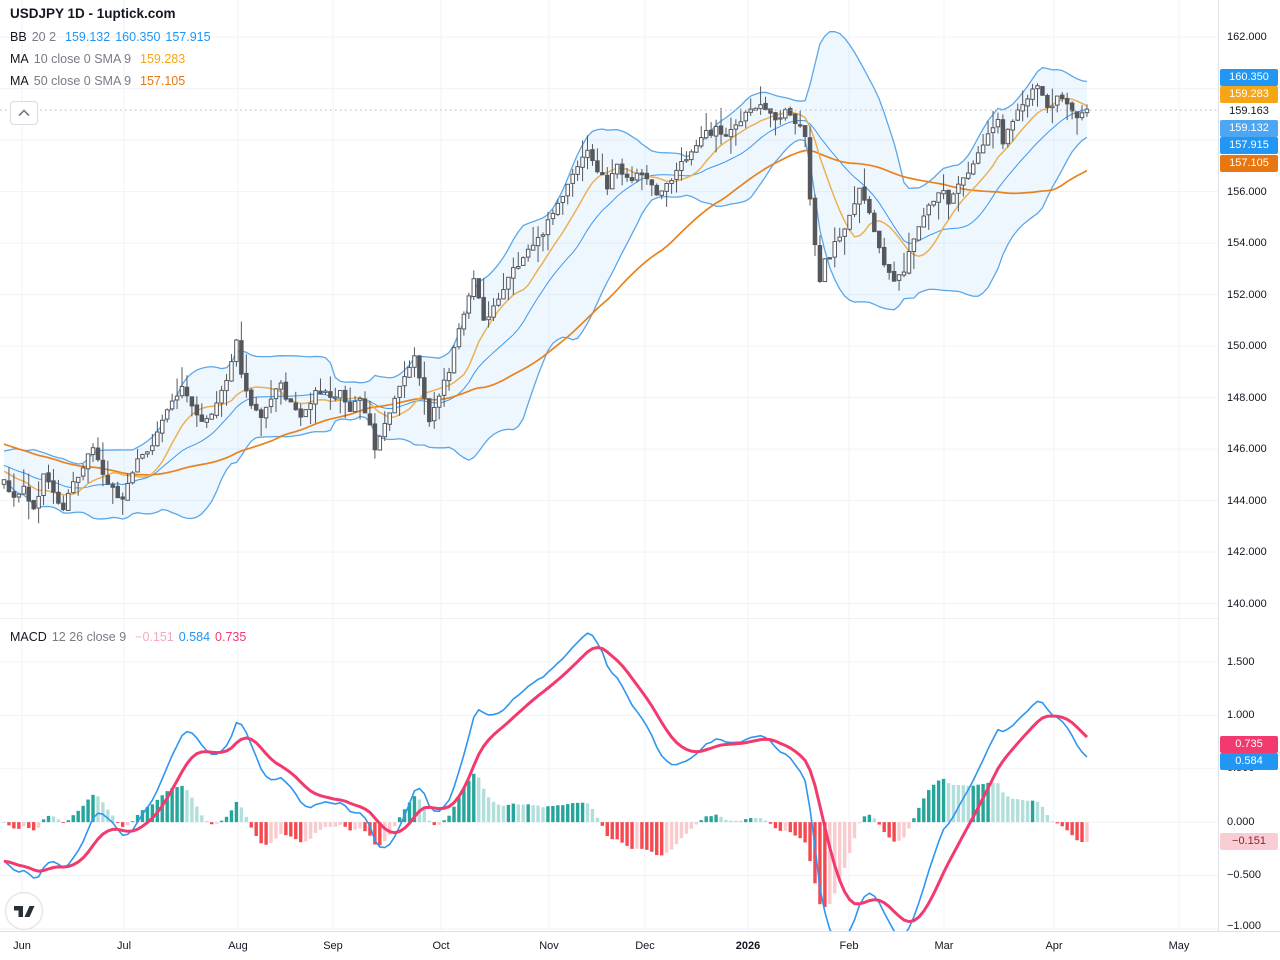  Describe the element at coordinates (231, 637) in the screenshot. I see `macd-signal-value: 0.735` at that location.